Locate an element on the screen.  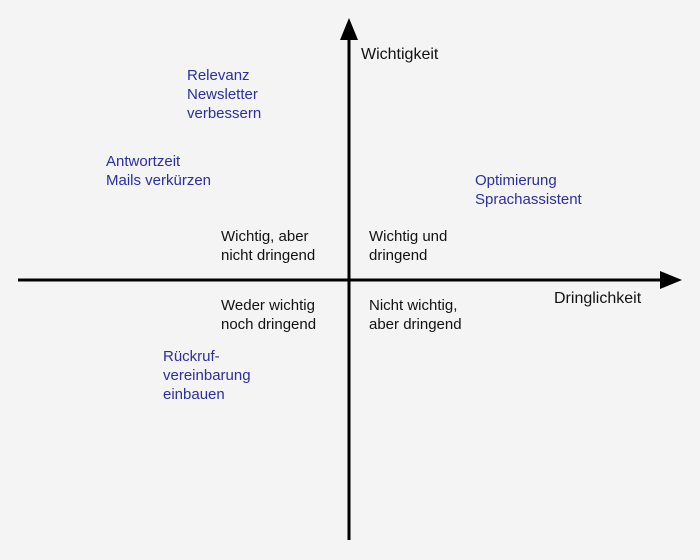
item-line: vereinbarung is located at coordinates (207, 375).